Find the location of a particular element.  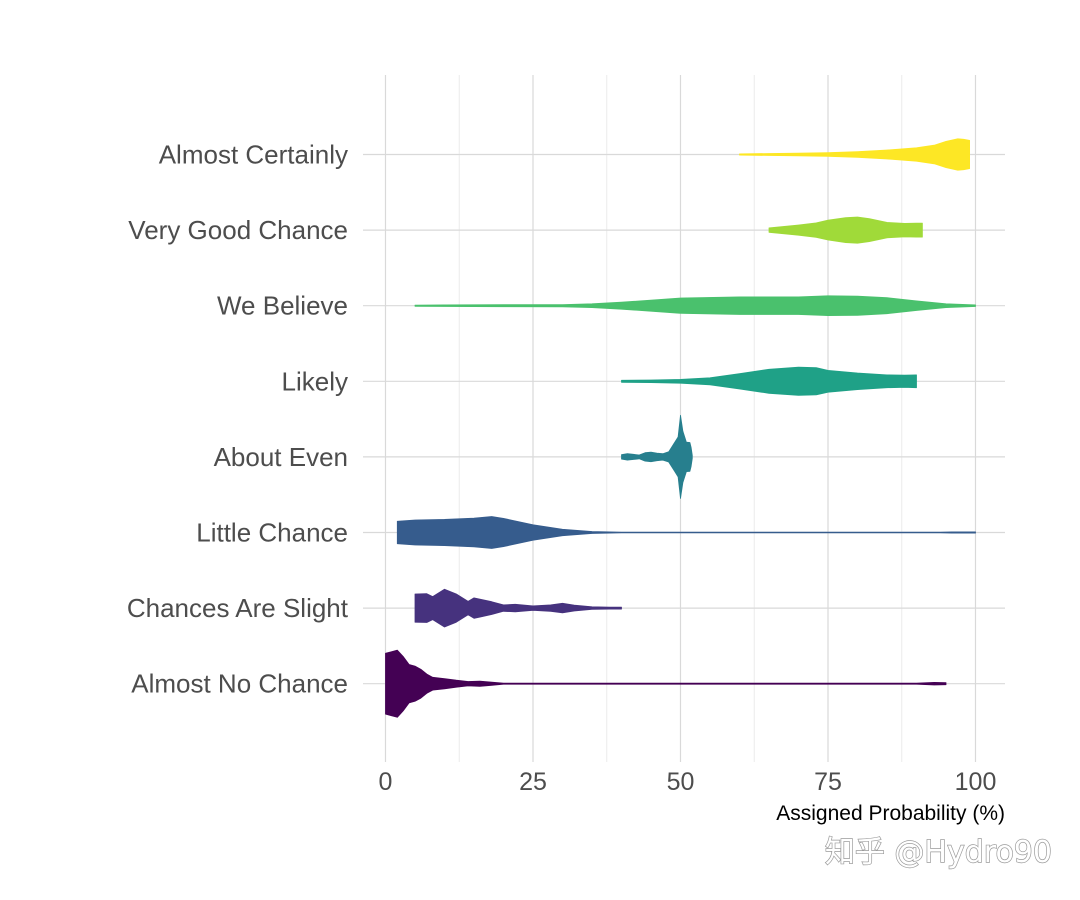

violin-likely is located at coordinates (769, 381).